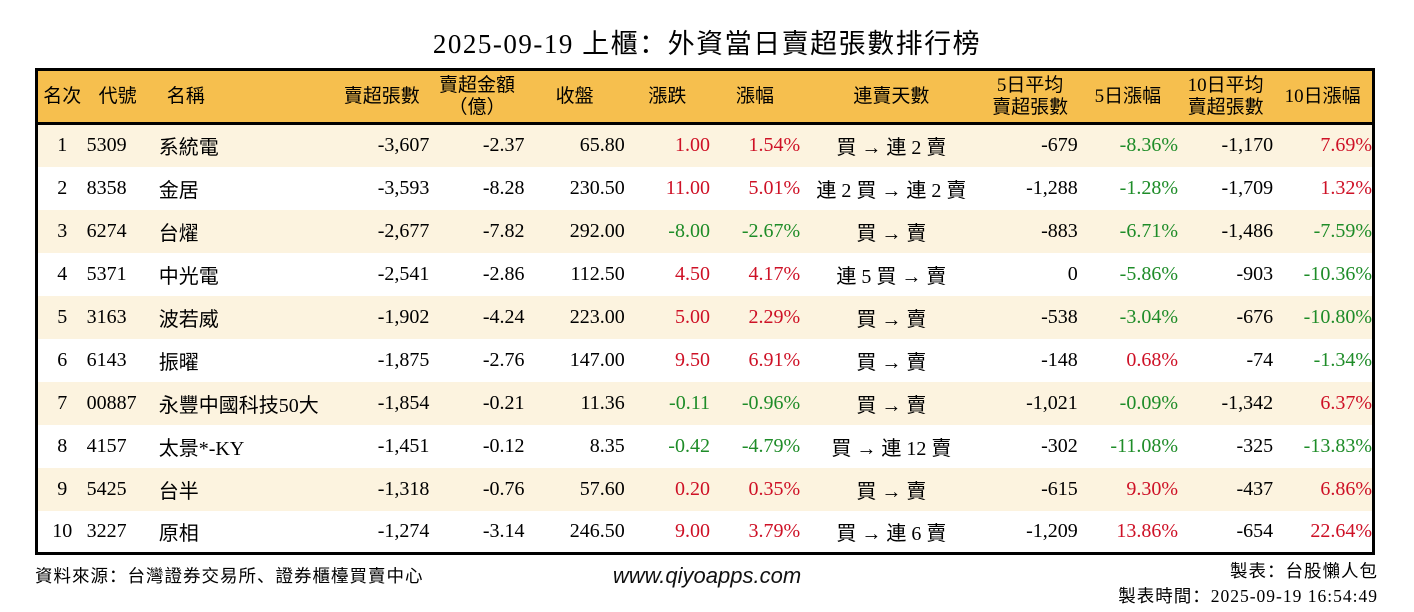  I want to click on column-header-rank: 名次, so click(61, 97).